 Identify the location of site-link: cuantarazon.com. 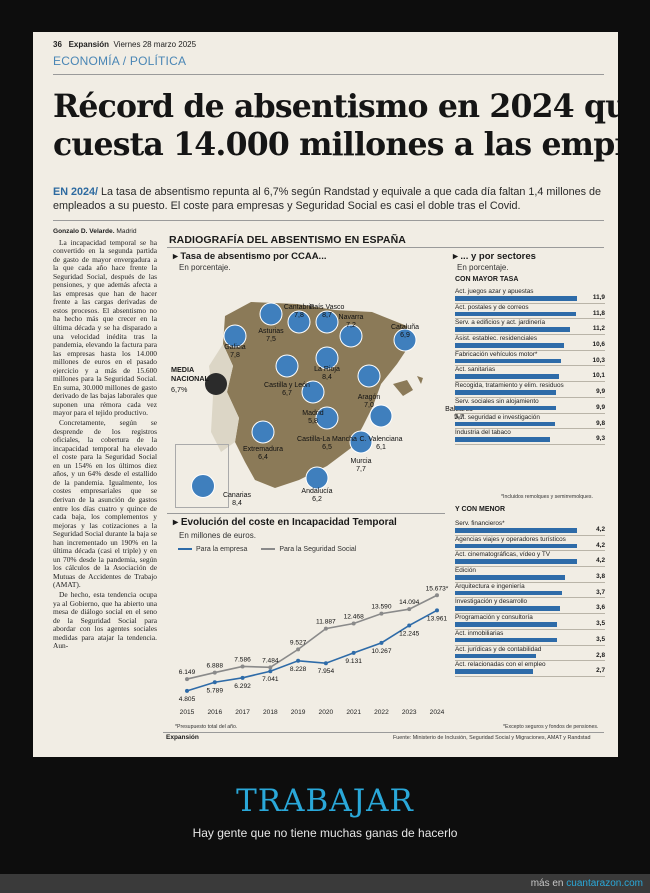
(604, 883).